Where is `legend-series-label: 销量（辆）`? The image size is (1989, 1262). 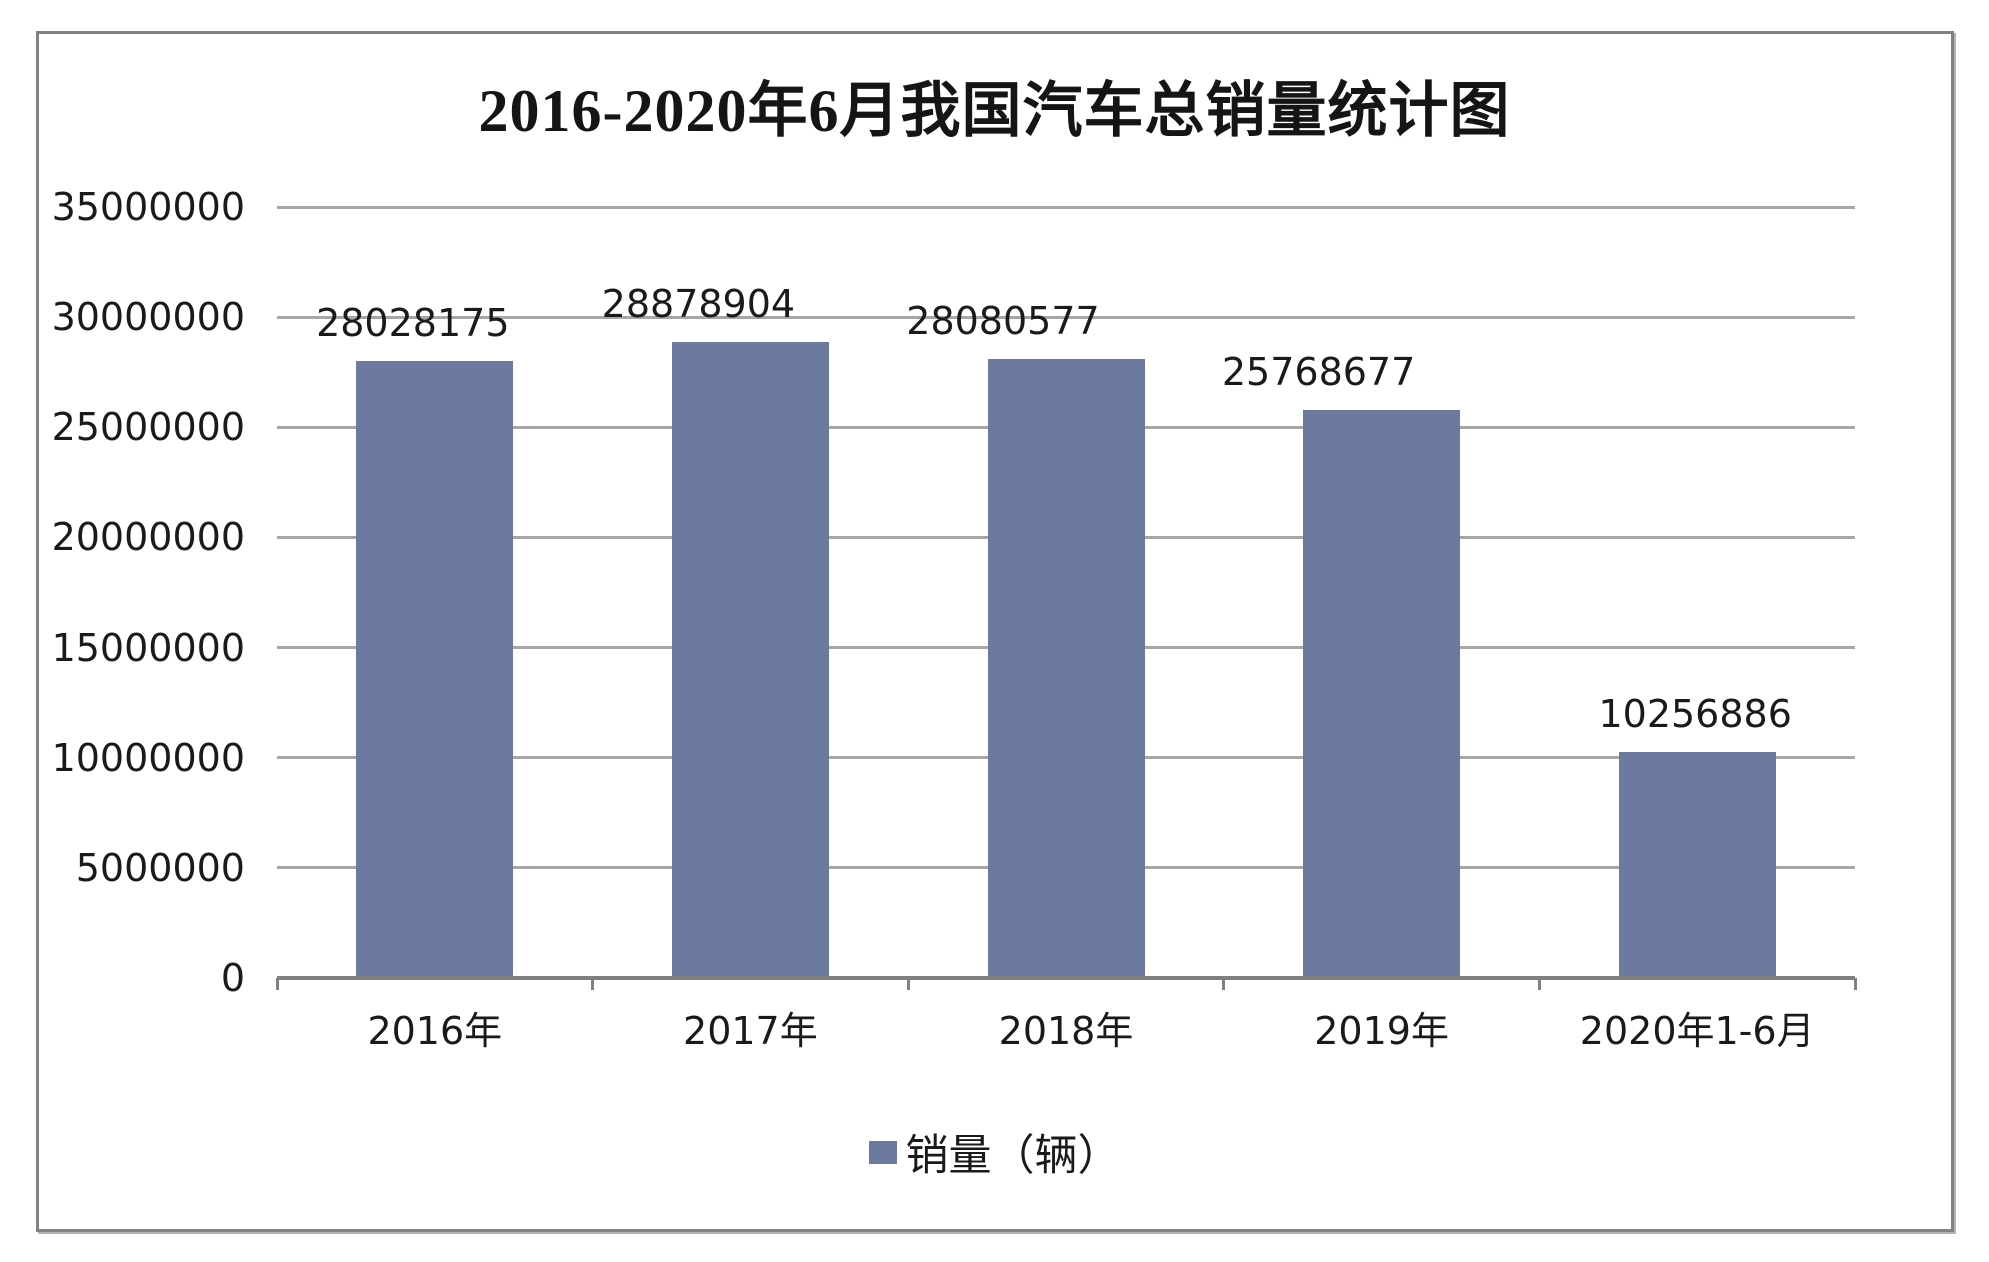 legend-series-label: 销量（辆） is located at coordinates (1013, 1156).